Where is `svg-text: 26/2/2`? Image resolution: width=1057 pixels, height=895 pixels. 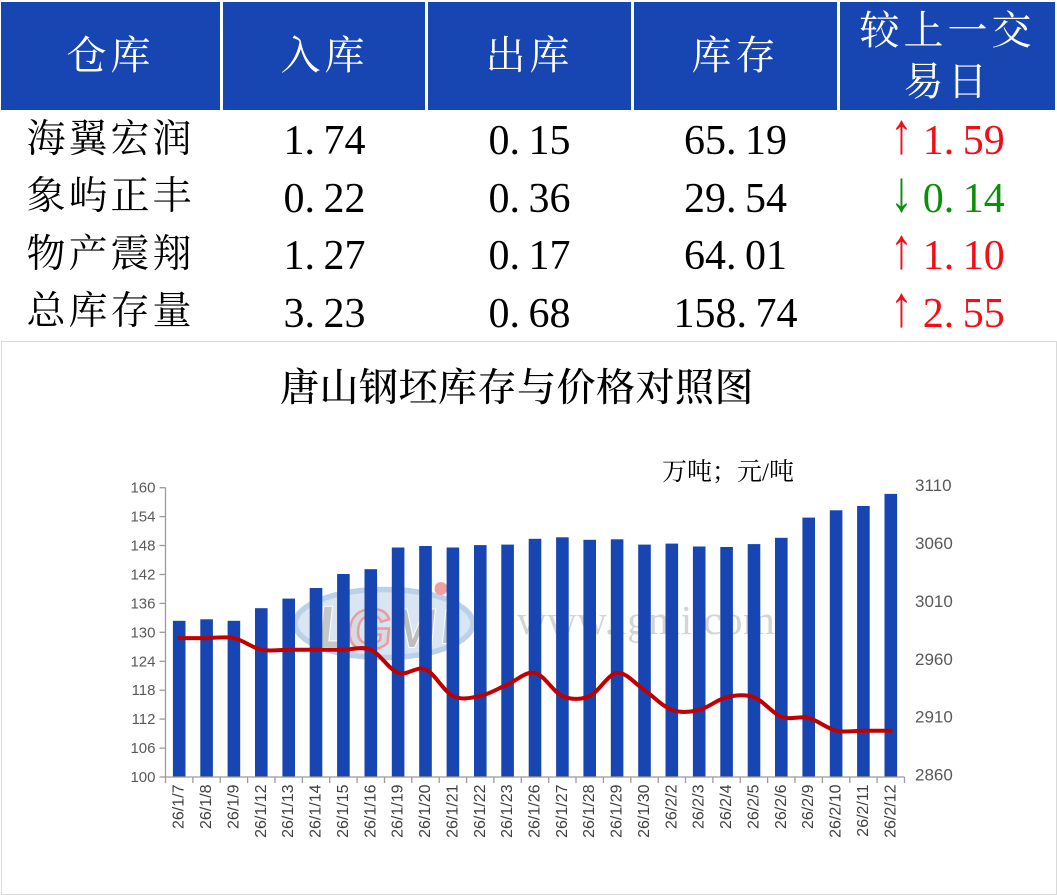 svg-text: 26/2/2 is located at coordinates (671, 806).